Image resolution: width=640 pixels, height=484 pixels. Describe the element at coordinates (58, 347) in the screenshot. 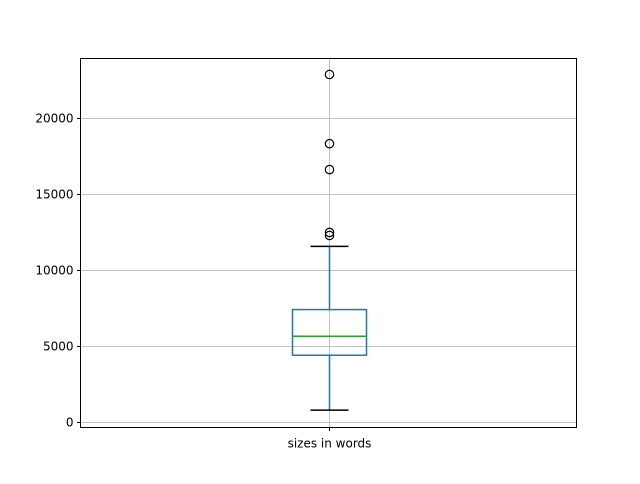

I see `y-tick-label: 5000` at that location.